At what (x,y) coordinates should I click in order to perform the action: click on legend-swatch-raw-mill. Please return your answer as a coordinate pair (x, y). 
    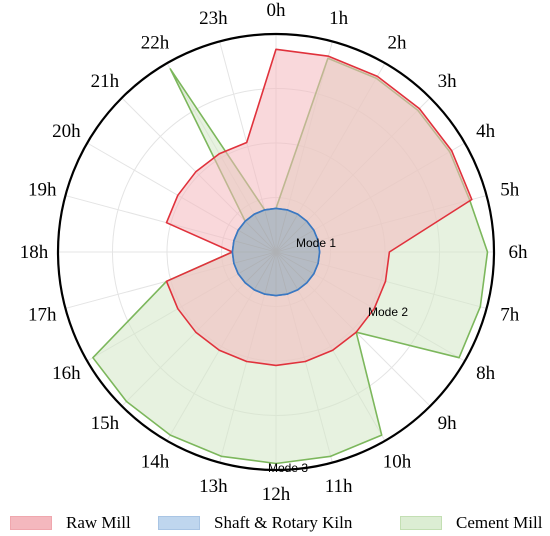
    Looking at the image, I should click on (31, 523).